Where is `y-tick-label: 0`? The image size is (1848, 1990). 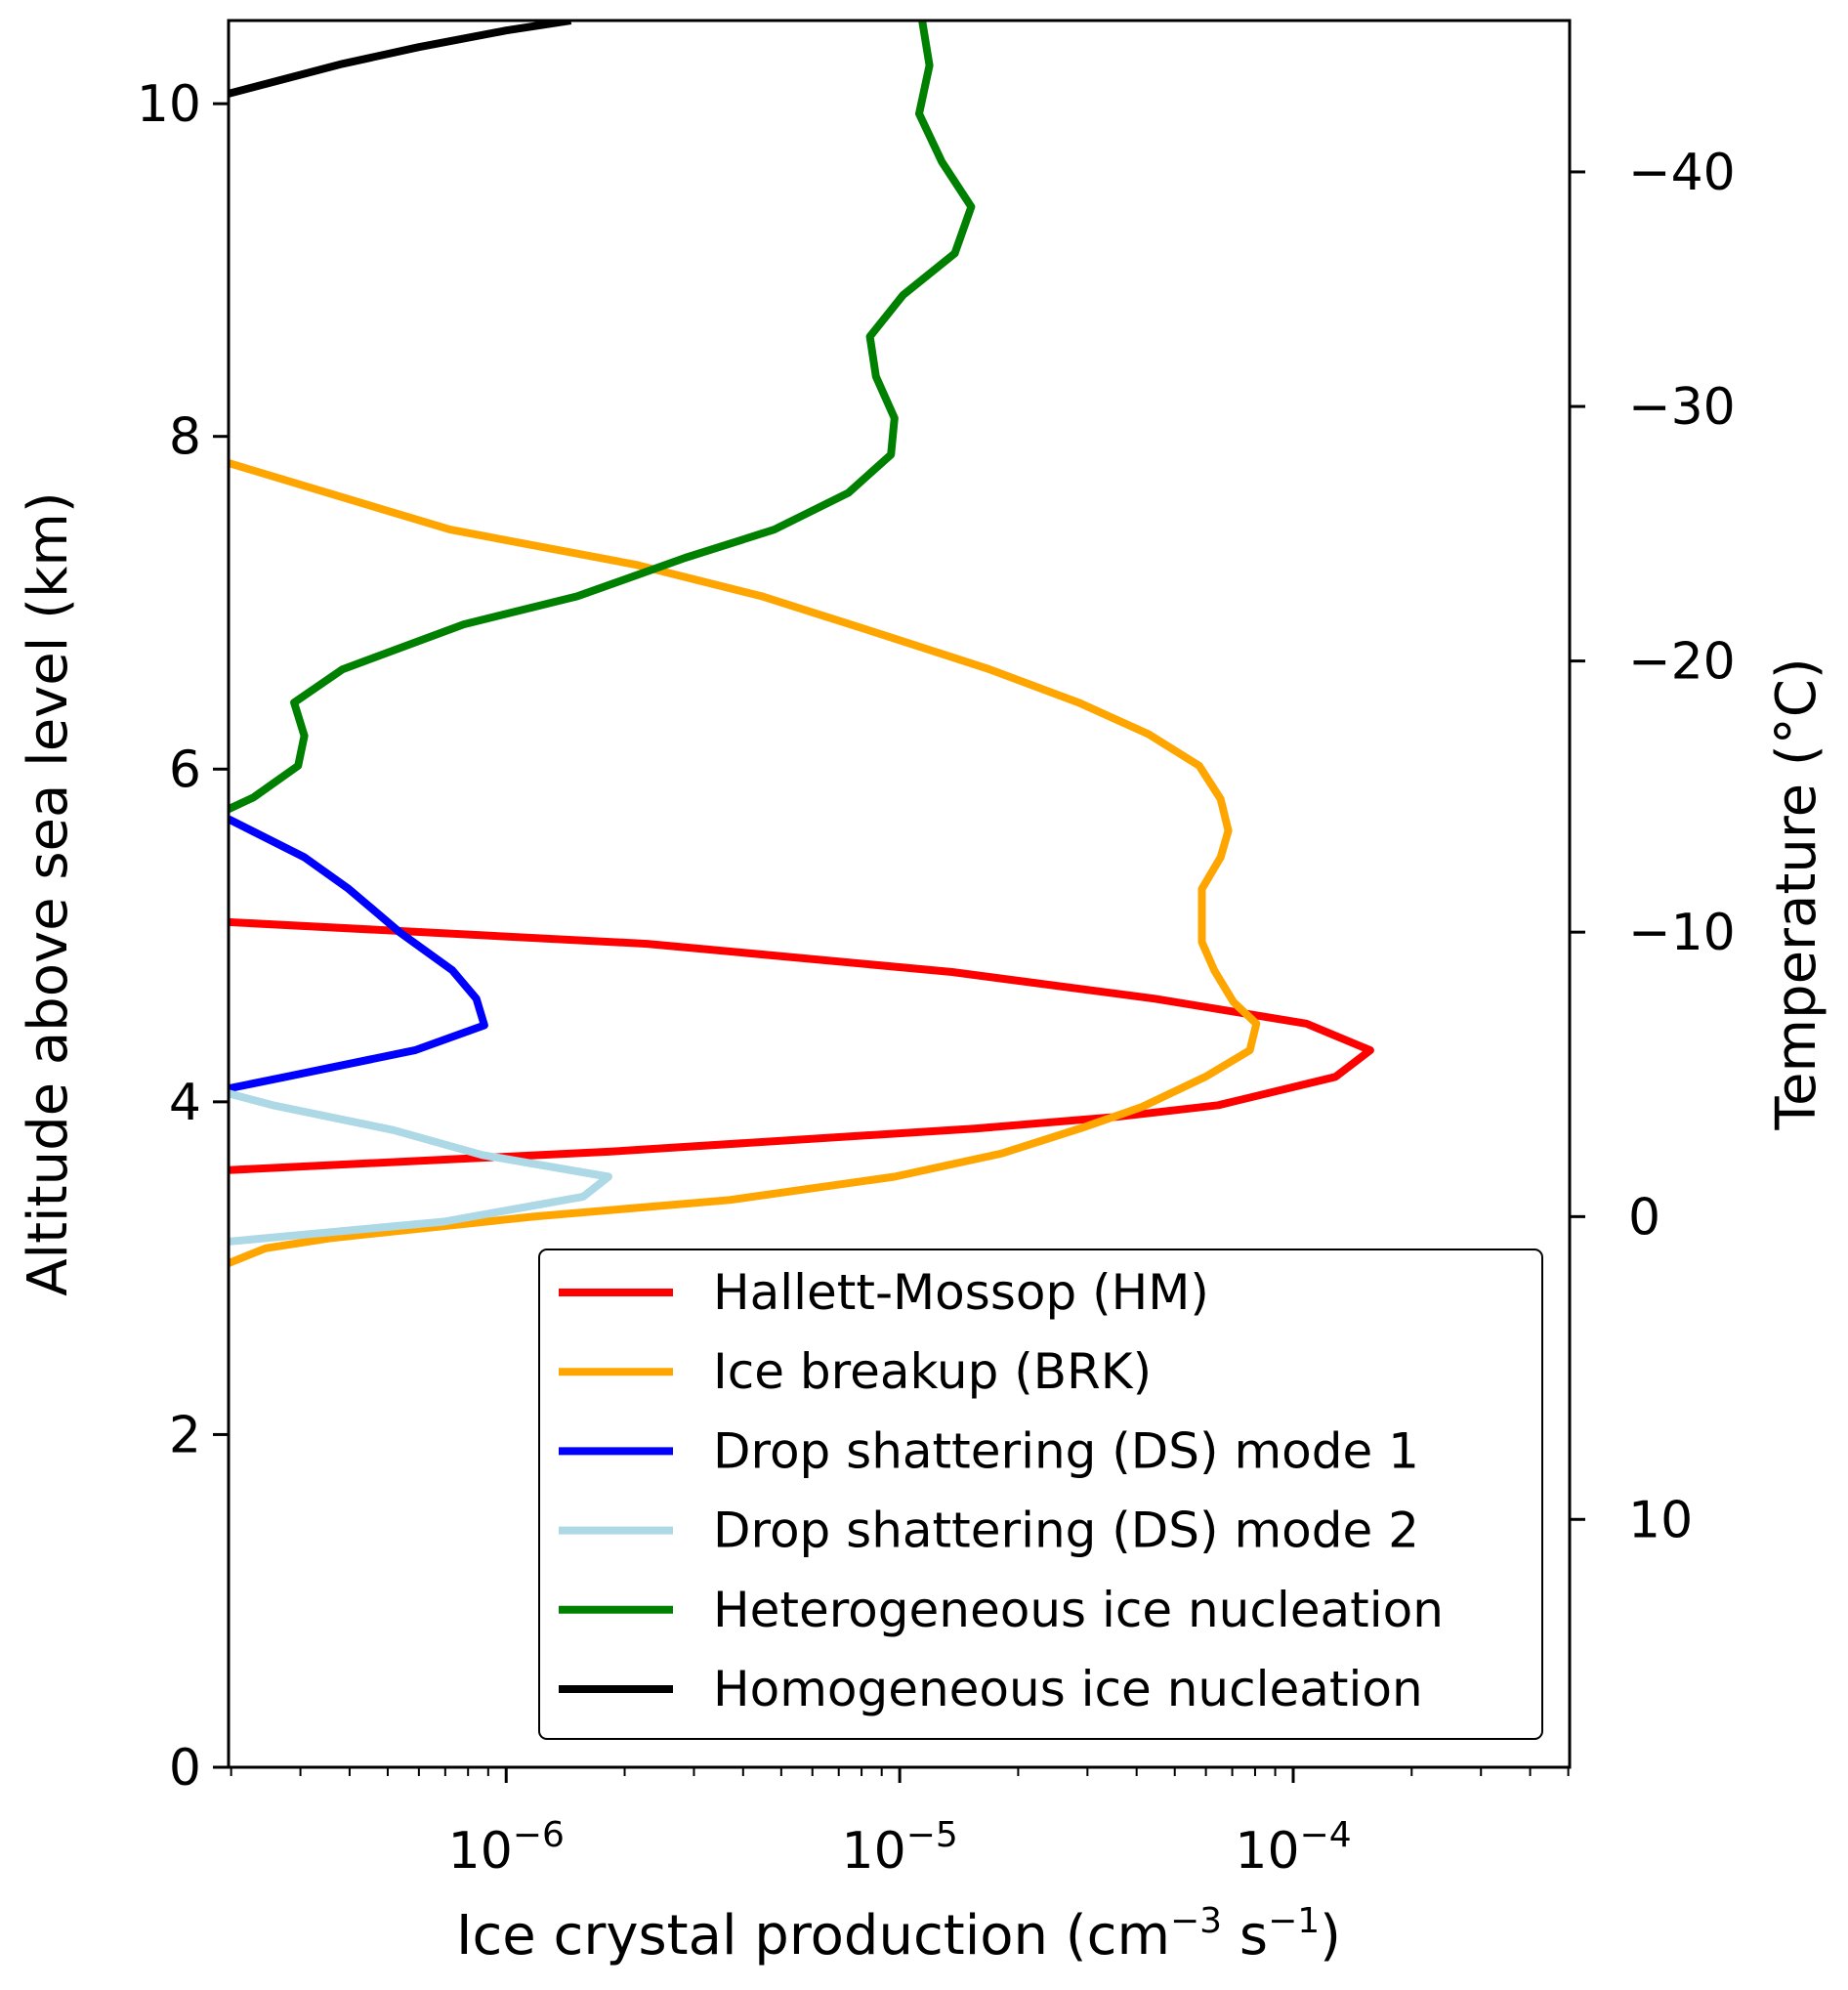
y-tick-label: 0 is located at coordinates (185, 1768).